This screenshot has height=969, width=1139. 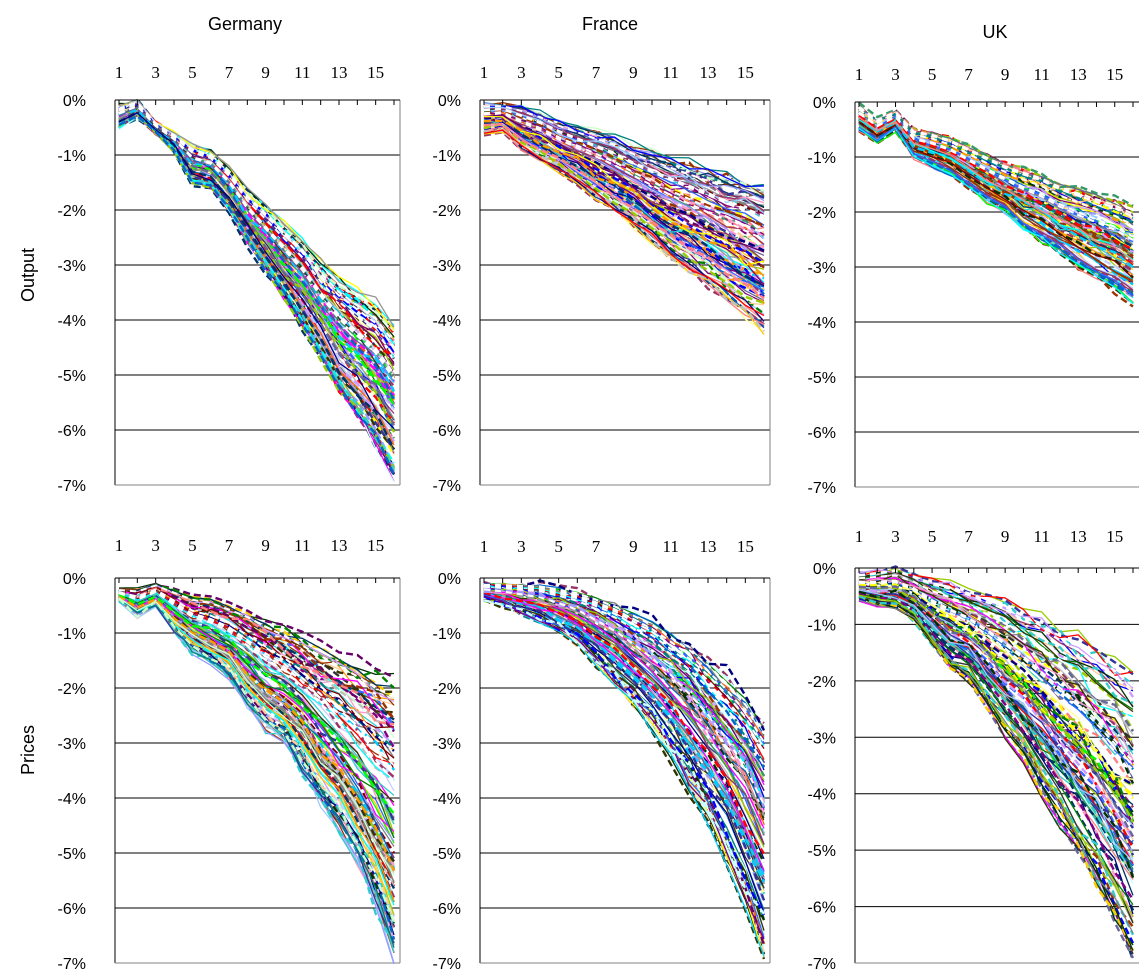 I want to click on y-tick-label: -2%, so click(x=822, y=213).